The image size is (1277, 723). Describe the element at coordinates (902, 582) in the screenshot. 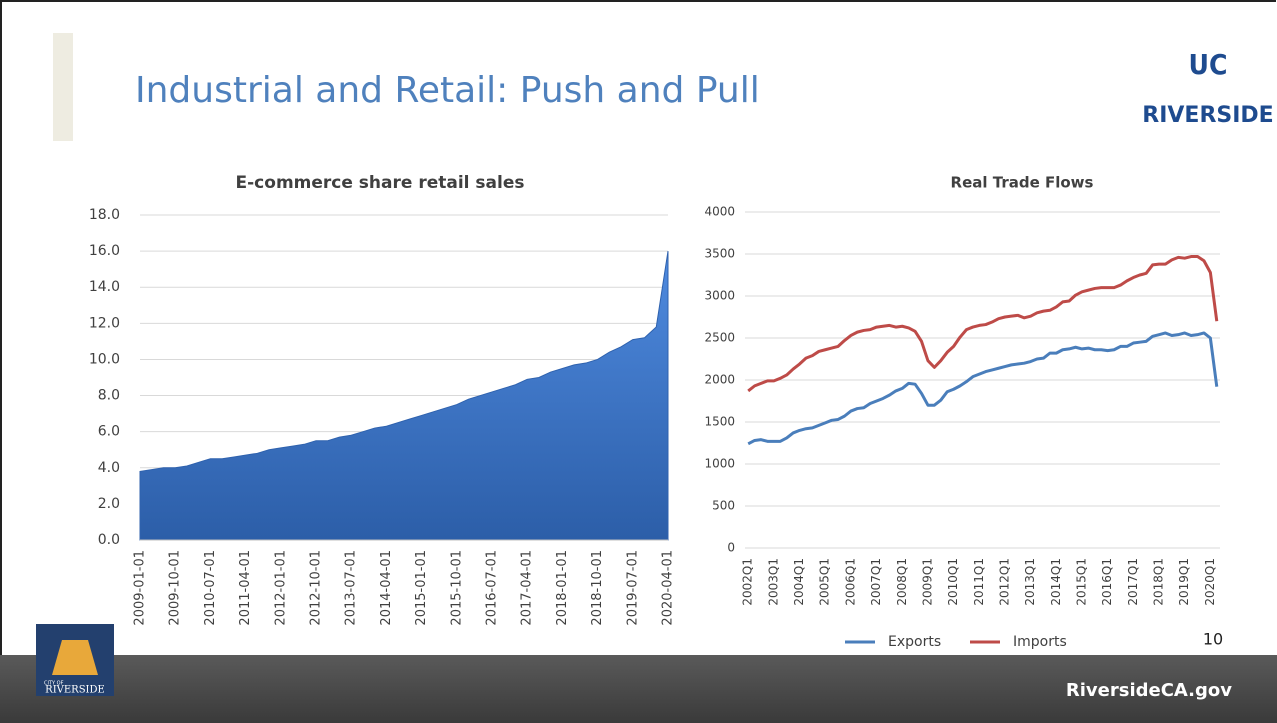

I see `x-tick-label: 2008Q1` at that location.